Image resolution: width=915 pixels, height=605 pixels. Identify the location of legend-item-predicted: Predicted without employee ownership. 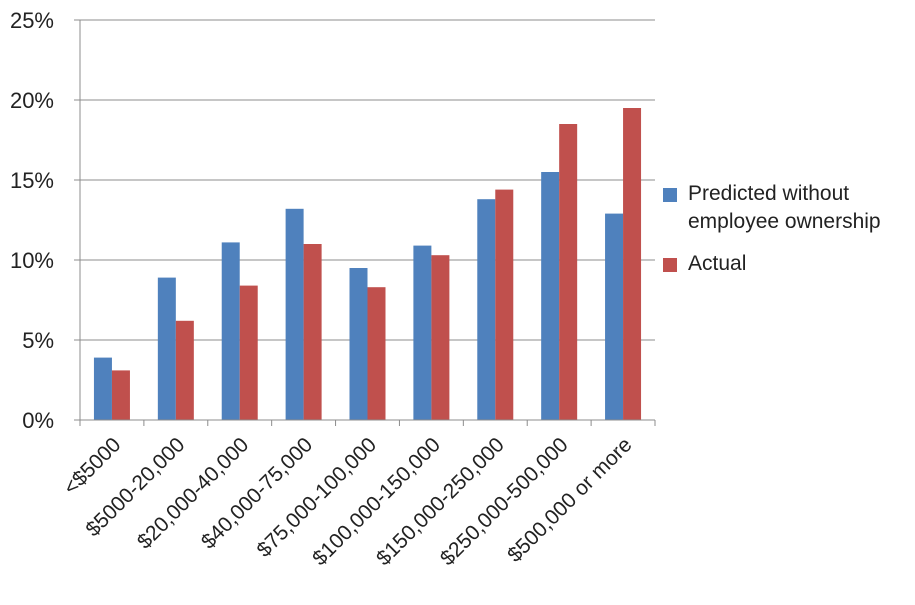
(788, 208).